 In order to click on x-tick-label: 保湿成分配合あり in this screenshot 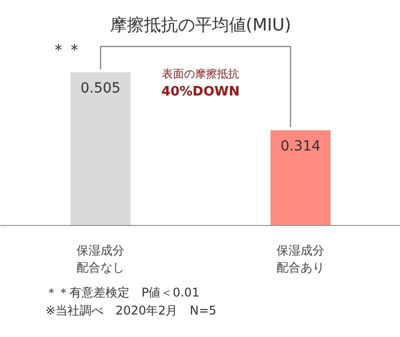, I will do `click(300, 259)`.